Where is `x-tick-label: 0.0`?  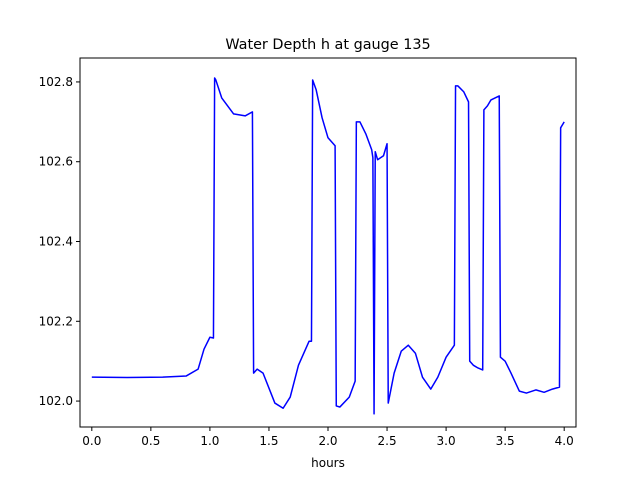
x-tick-label: 0.0 is located at coordinates (91, 441).